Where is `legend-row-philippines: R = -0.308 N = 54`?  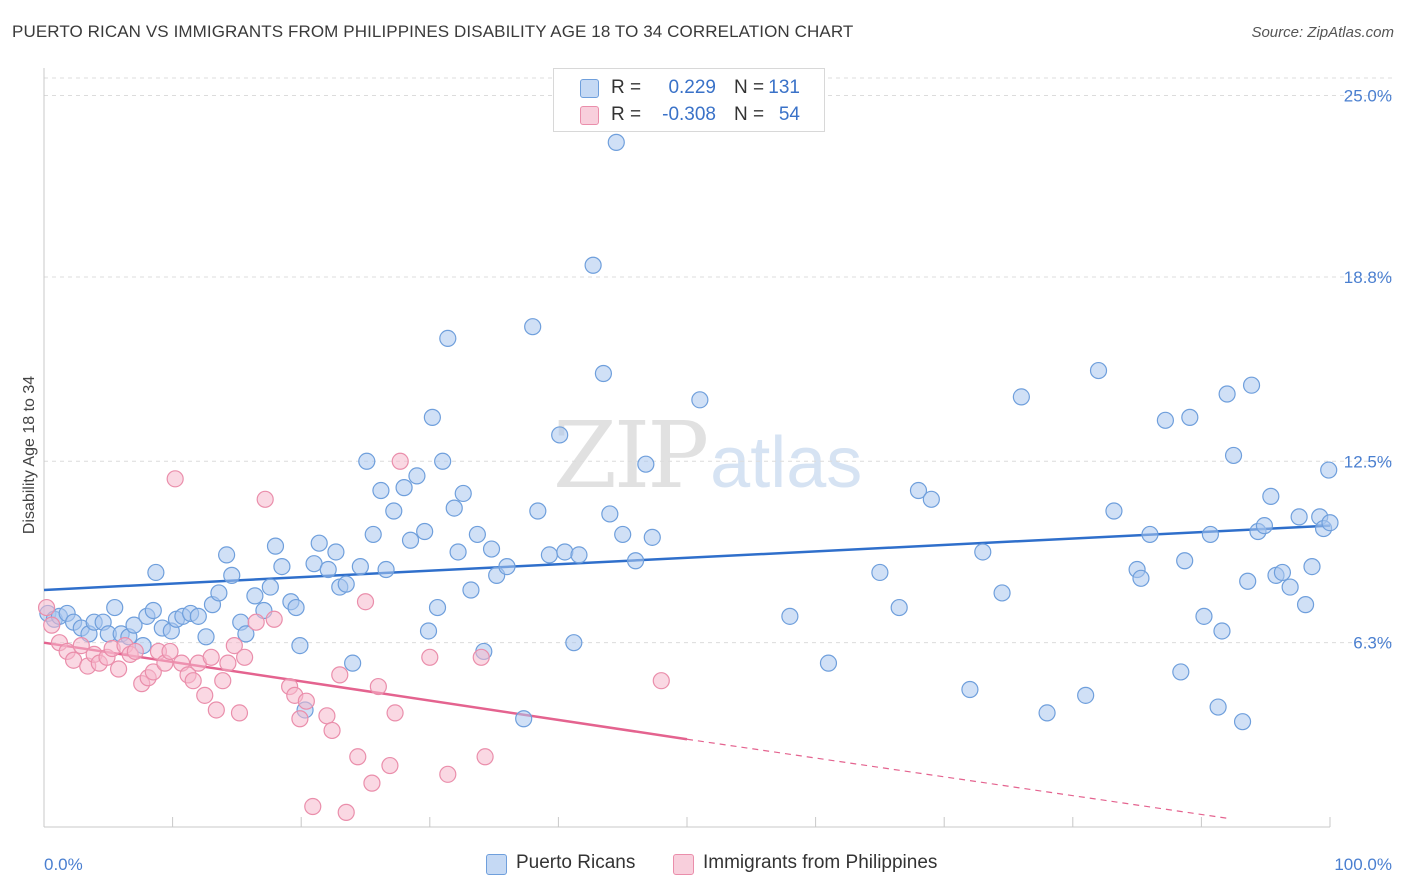 legend-row-philippines: R = -0.308 N = 54 is located at coordinates (689, 115).